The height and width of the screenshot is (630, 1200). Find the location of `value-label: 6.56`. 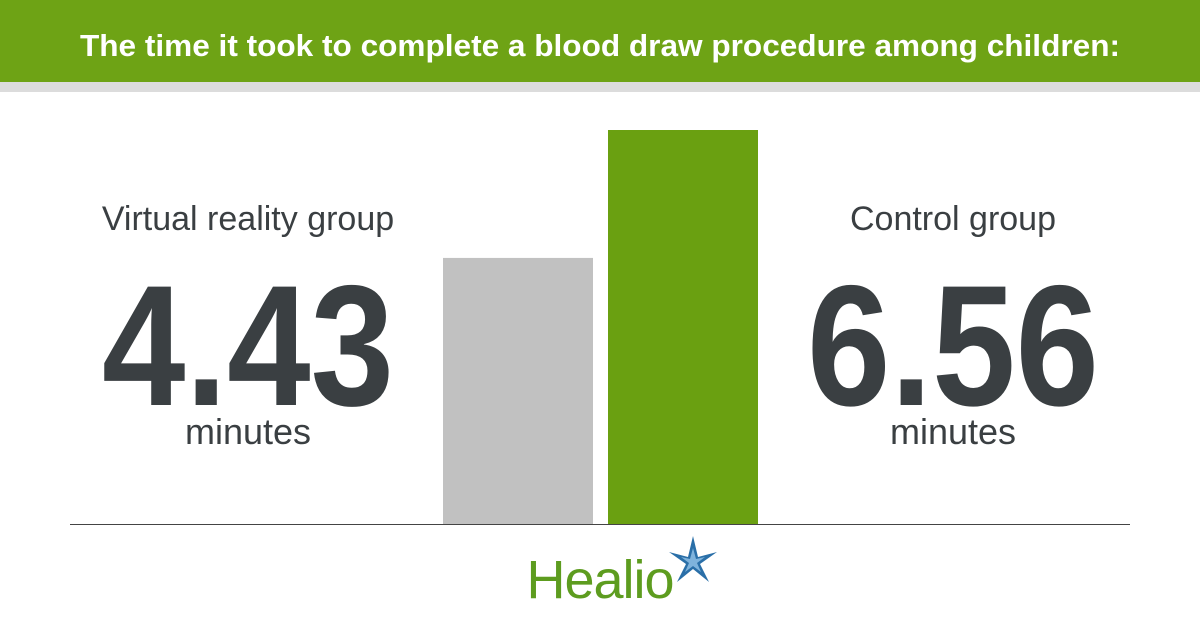

value-label: 6.56 is located at coordinates (953, 346).